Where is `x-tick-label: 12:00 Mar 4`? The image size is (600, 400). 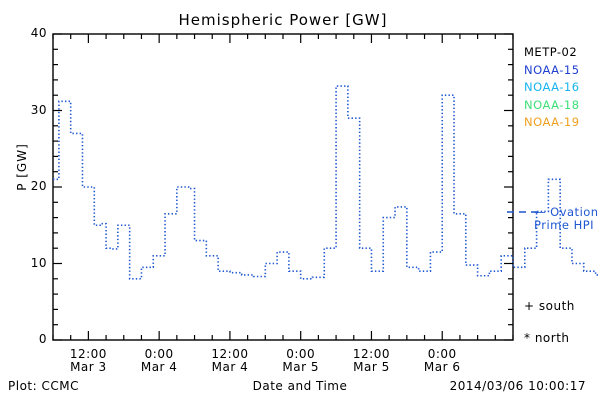
x-tick-label: 12:00 Mar 4 is located at coordinates (230, 361).